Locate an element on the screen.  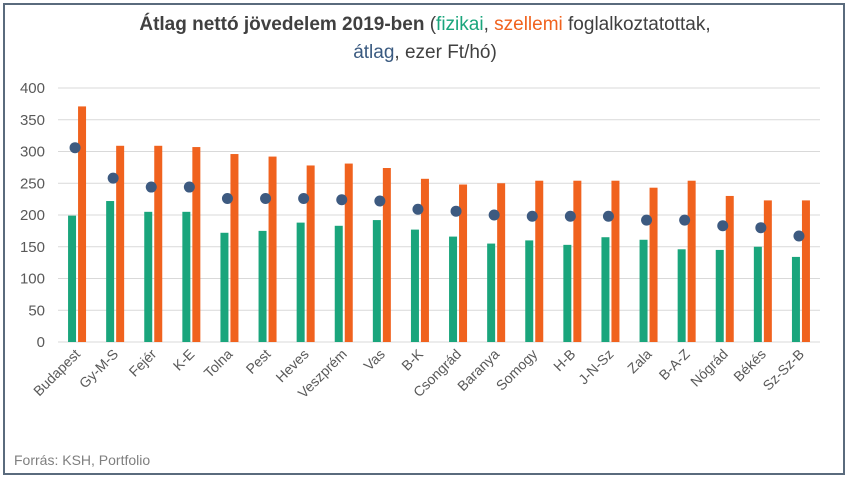
legend-fizikai: fizikai is located at coordinates (460, 24).